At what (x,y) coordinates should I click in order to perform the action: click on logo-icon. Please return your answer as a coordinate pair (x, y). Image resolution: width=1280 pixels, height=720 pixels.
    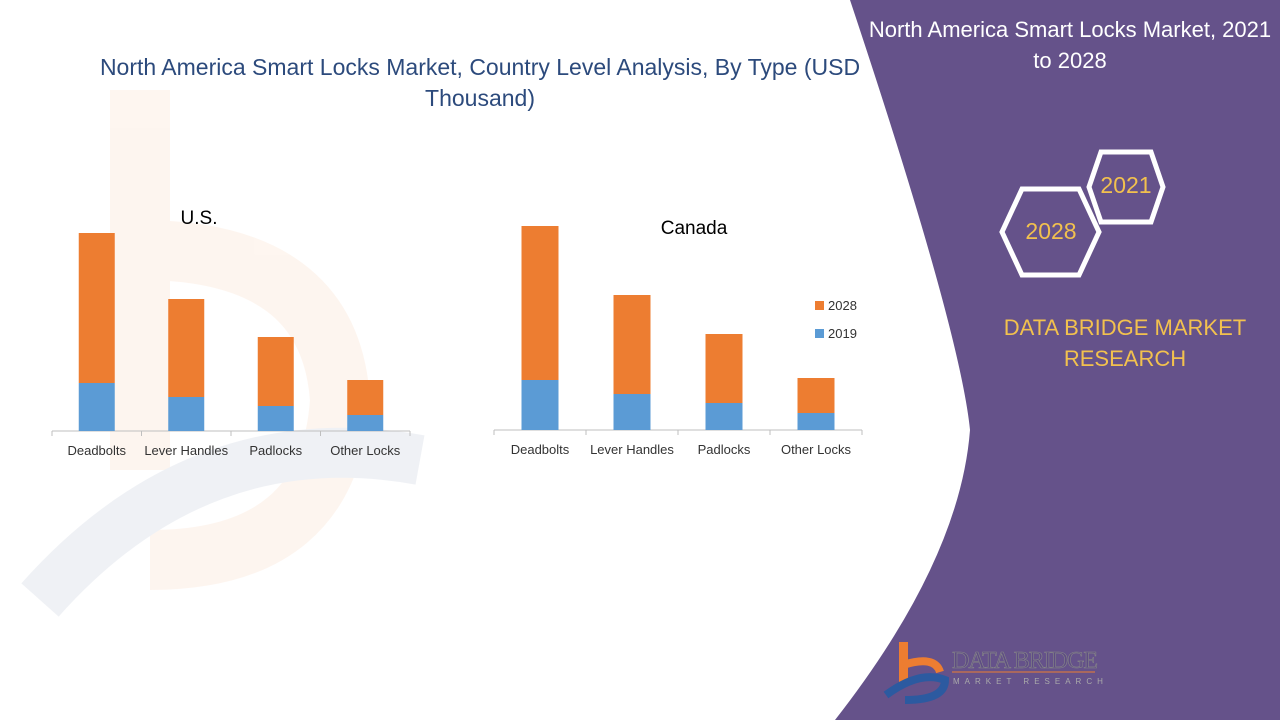
    Looking at the image, I should click on (989, 673).